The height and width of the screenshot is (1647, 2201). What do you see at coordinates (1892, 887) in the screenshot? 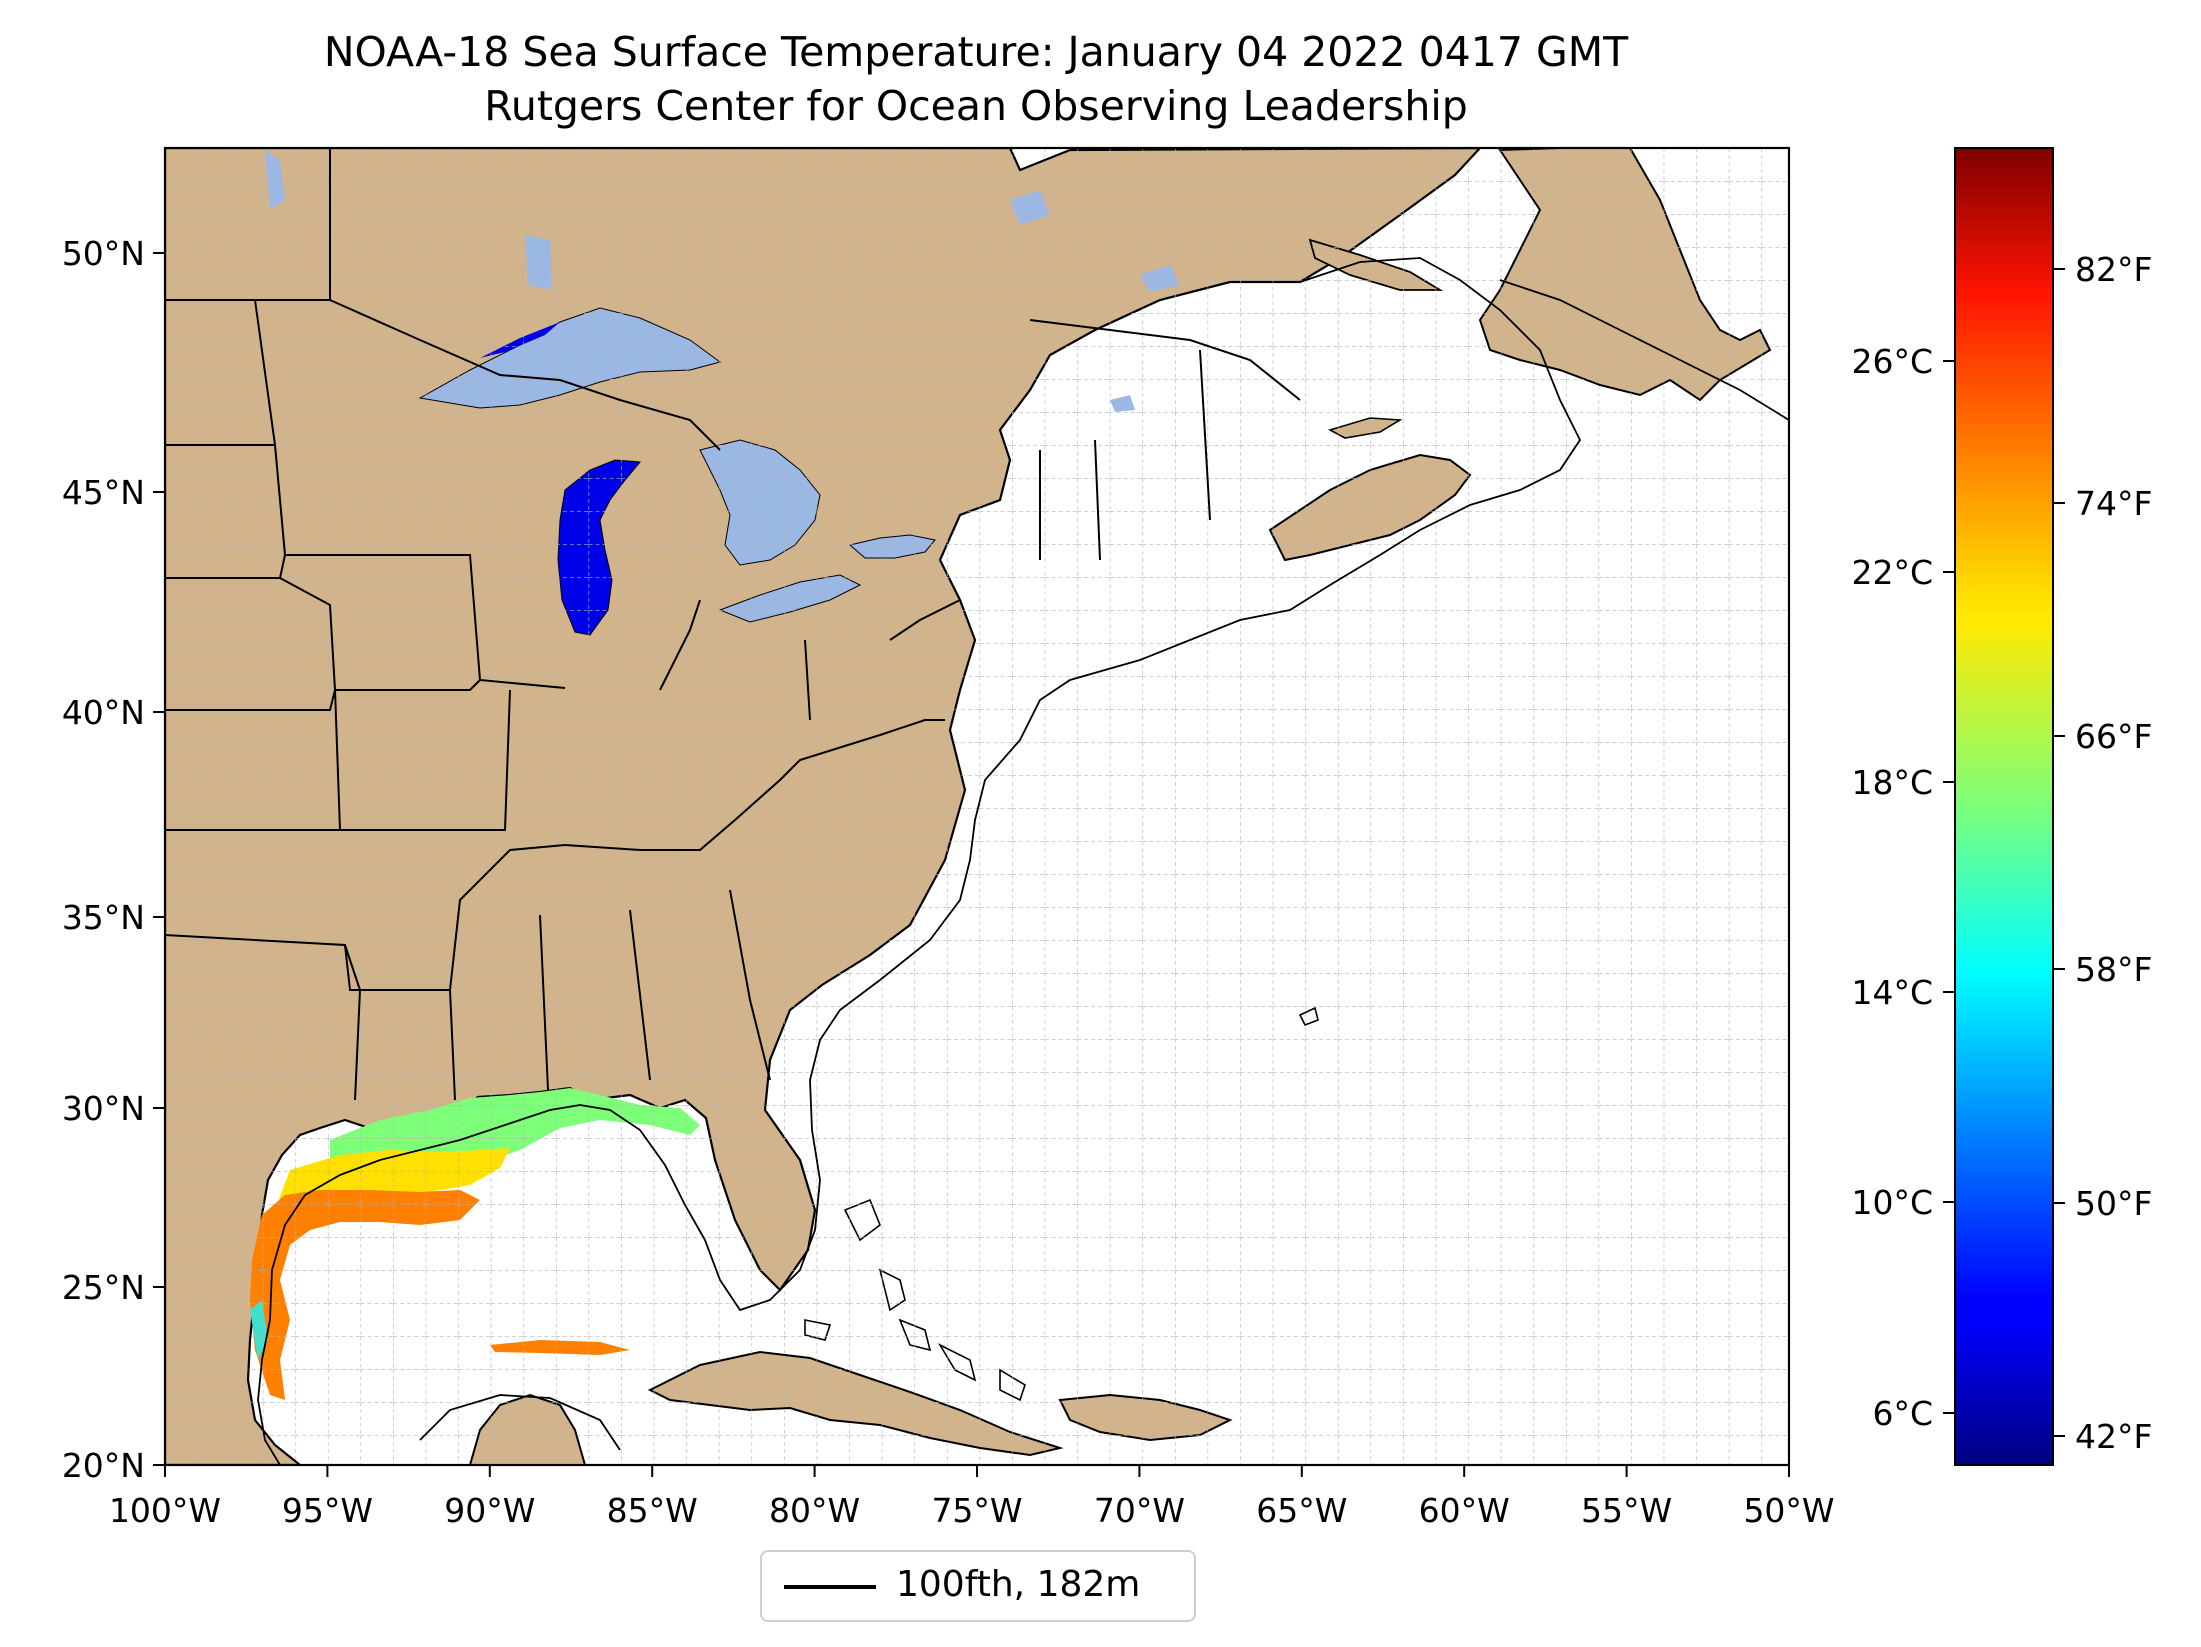
I see `celsius-labels: 6°C 10°C 14°C 18°C 22°C 26°C` at bounding box center [1892, 887].